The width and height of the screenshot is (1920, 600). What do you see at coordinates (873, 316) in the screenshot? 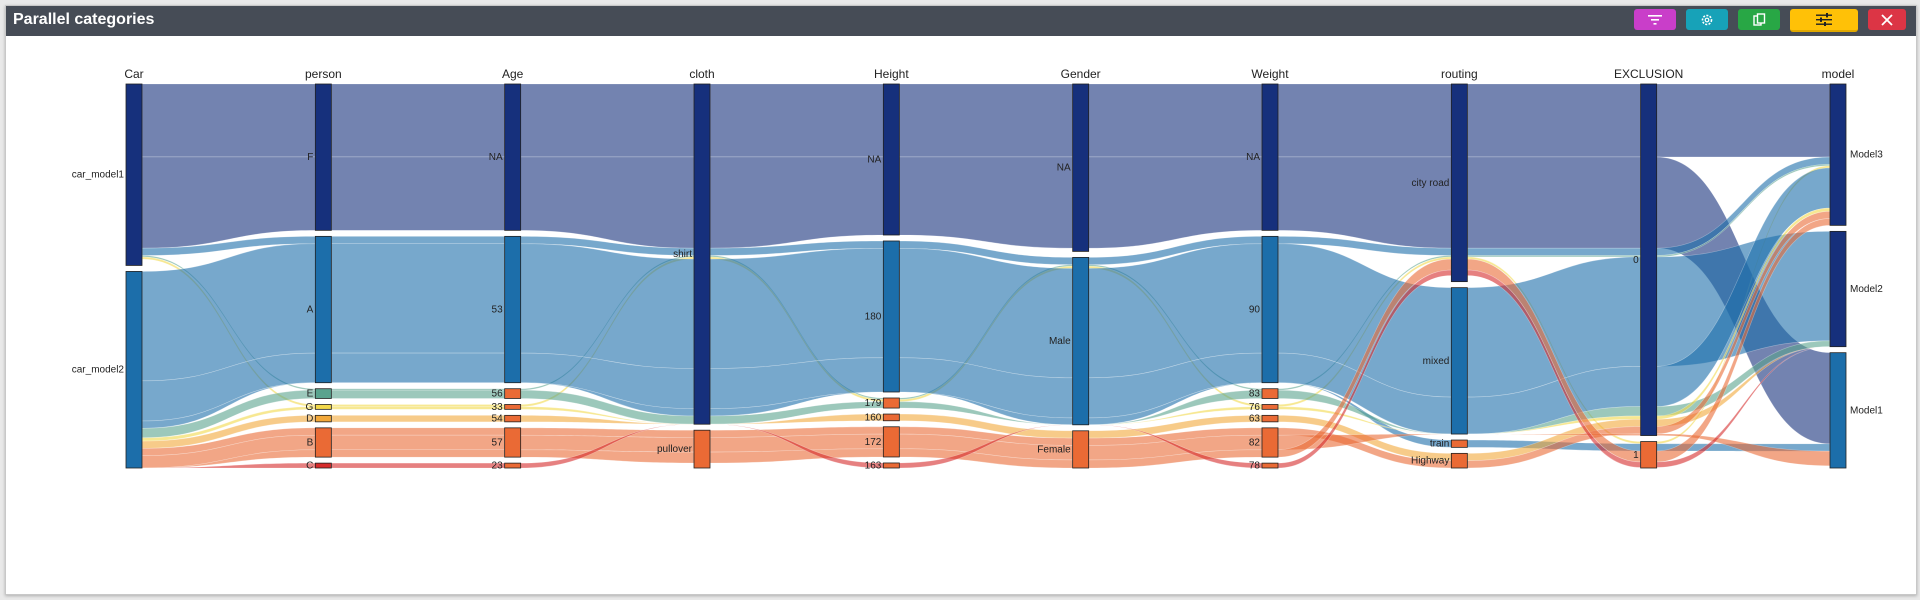
I see `category-label-height-180: 180` at bounding box center [873, 316].